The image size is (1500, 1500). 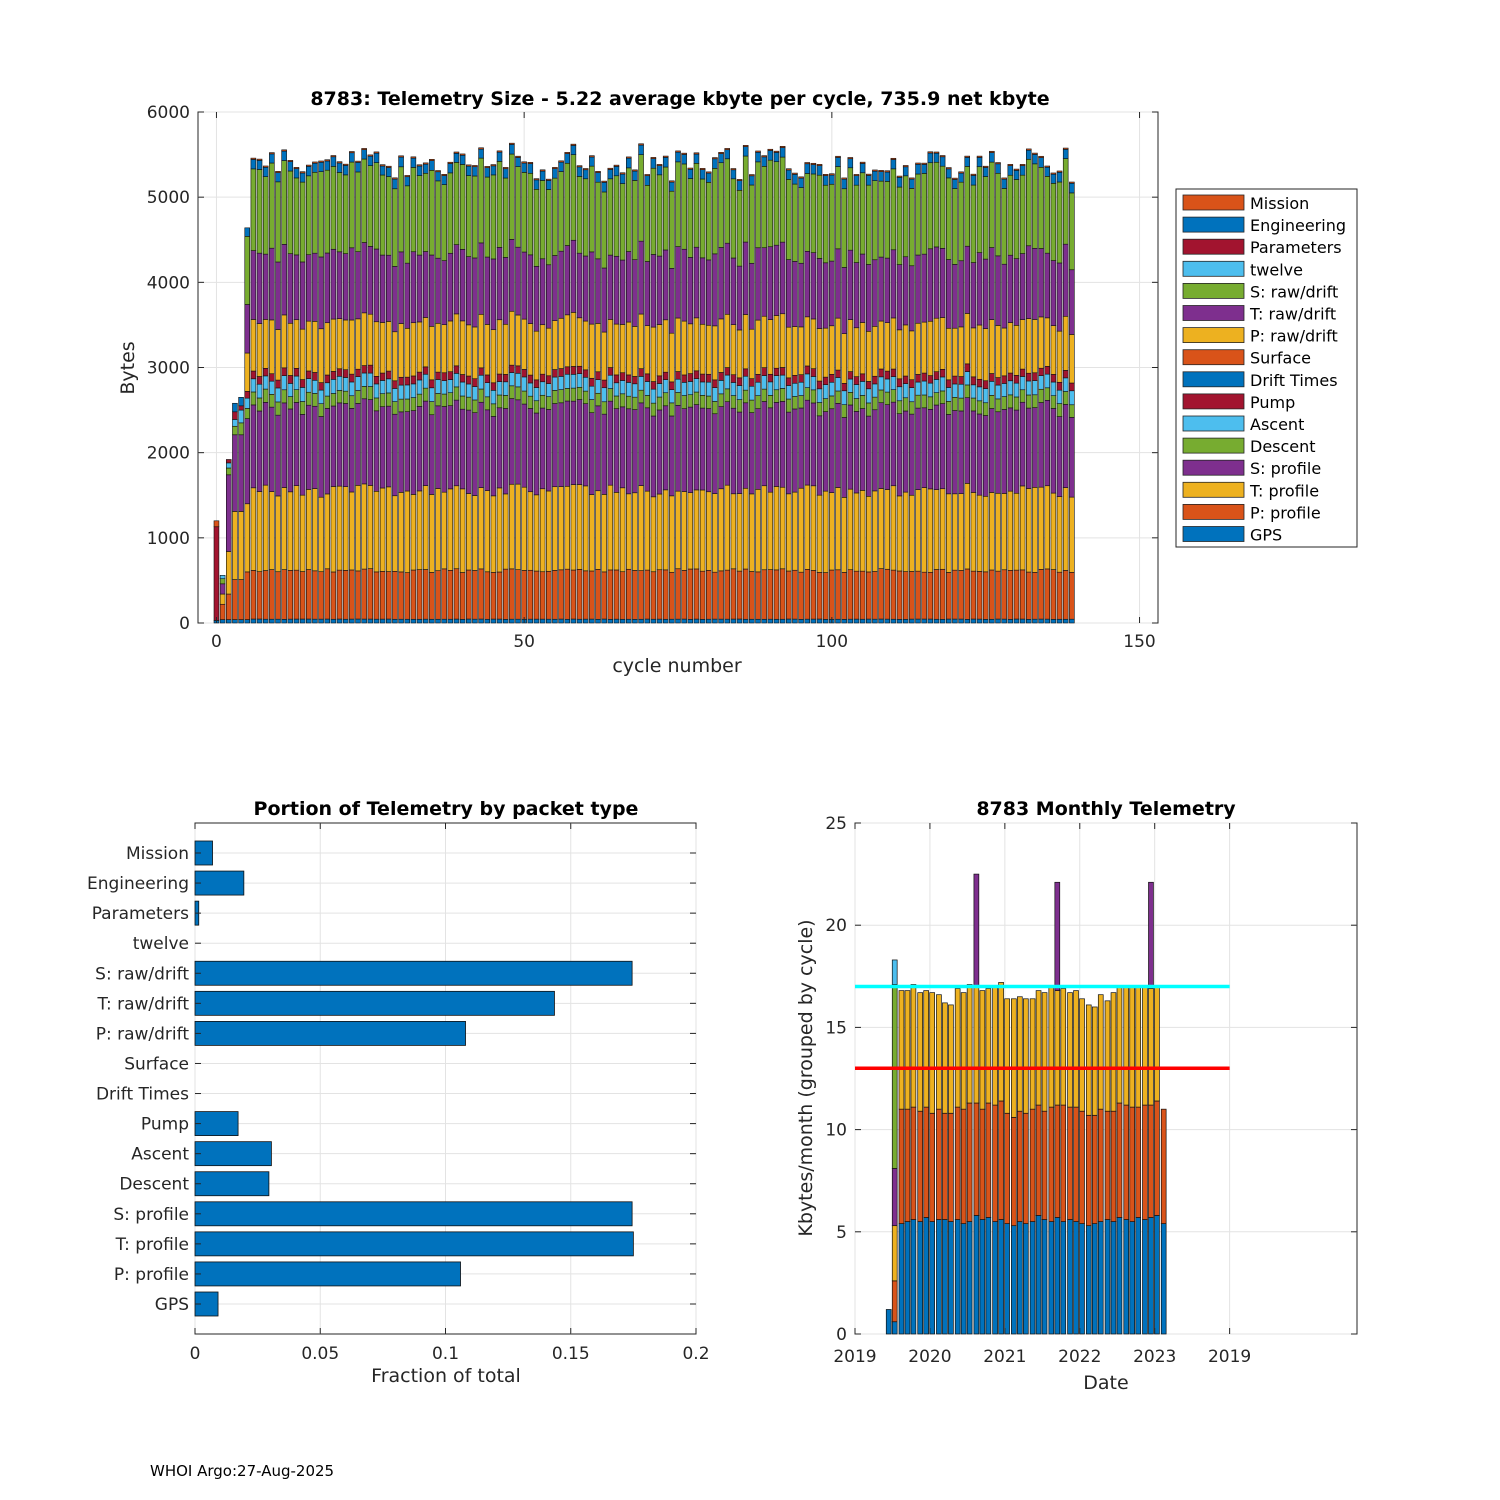 What do you see at coordinates (320, 1354) in the screenshot?
I see `x-tick-label: 0.05` at bounding box center [320, 1354].